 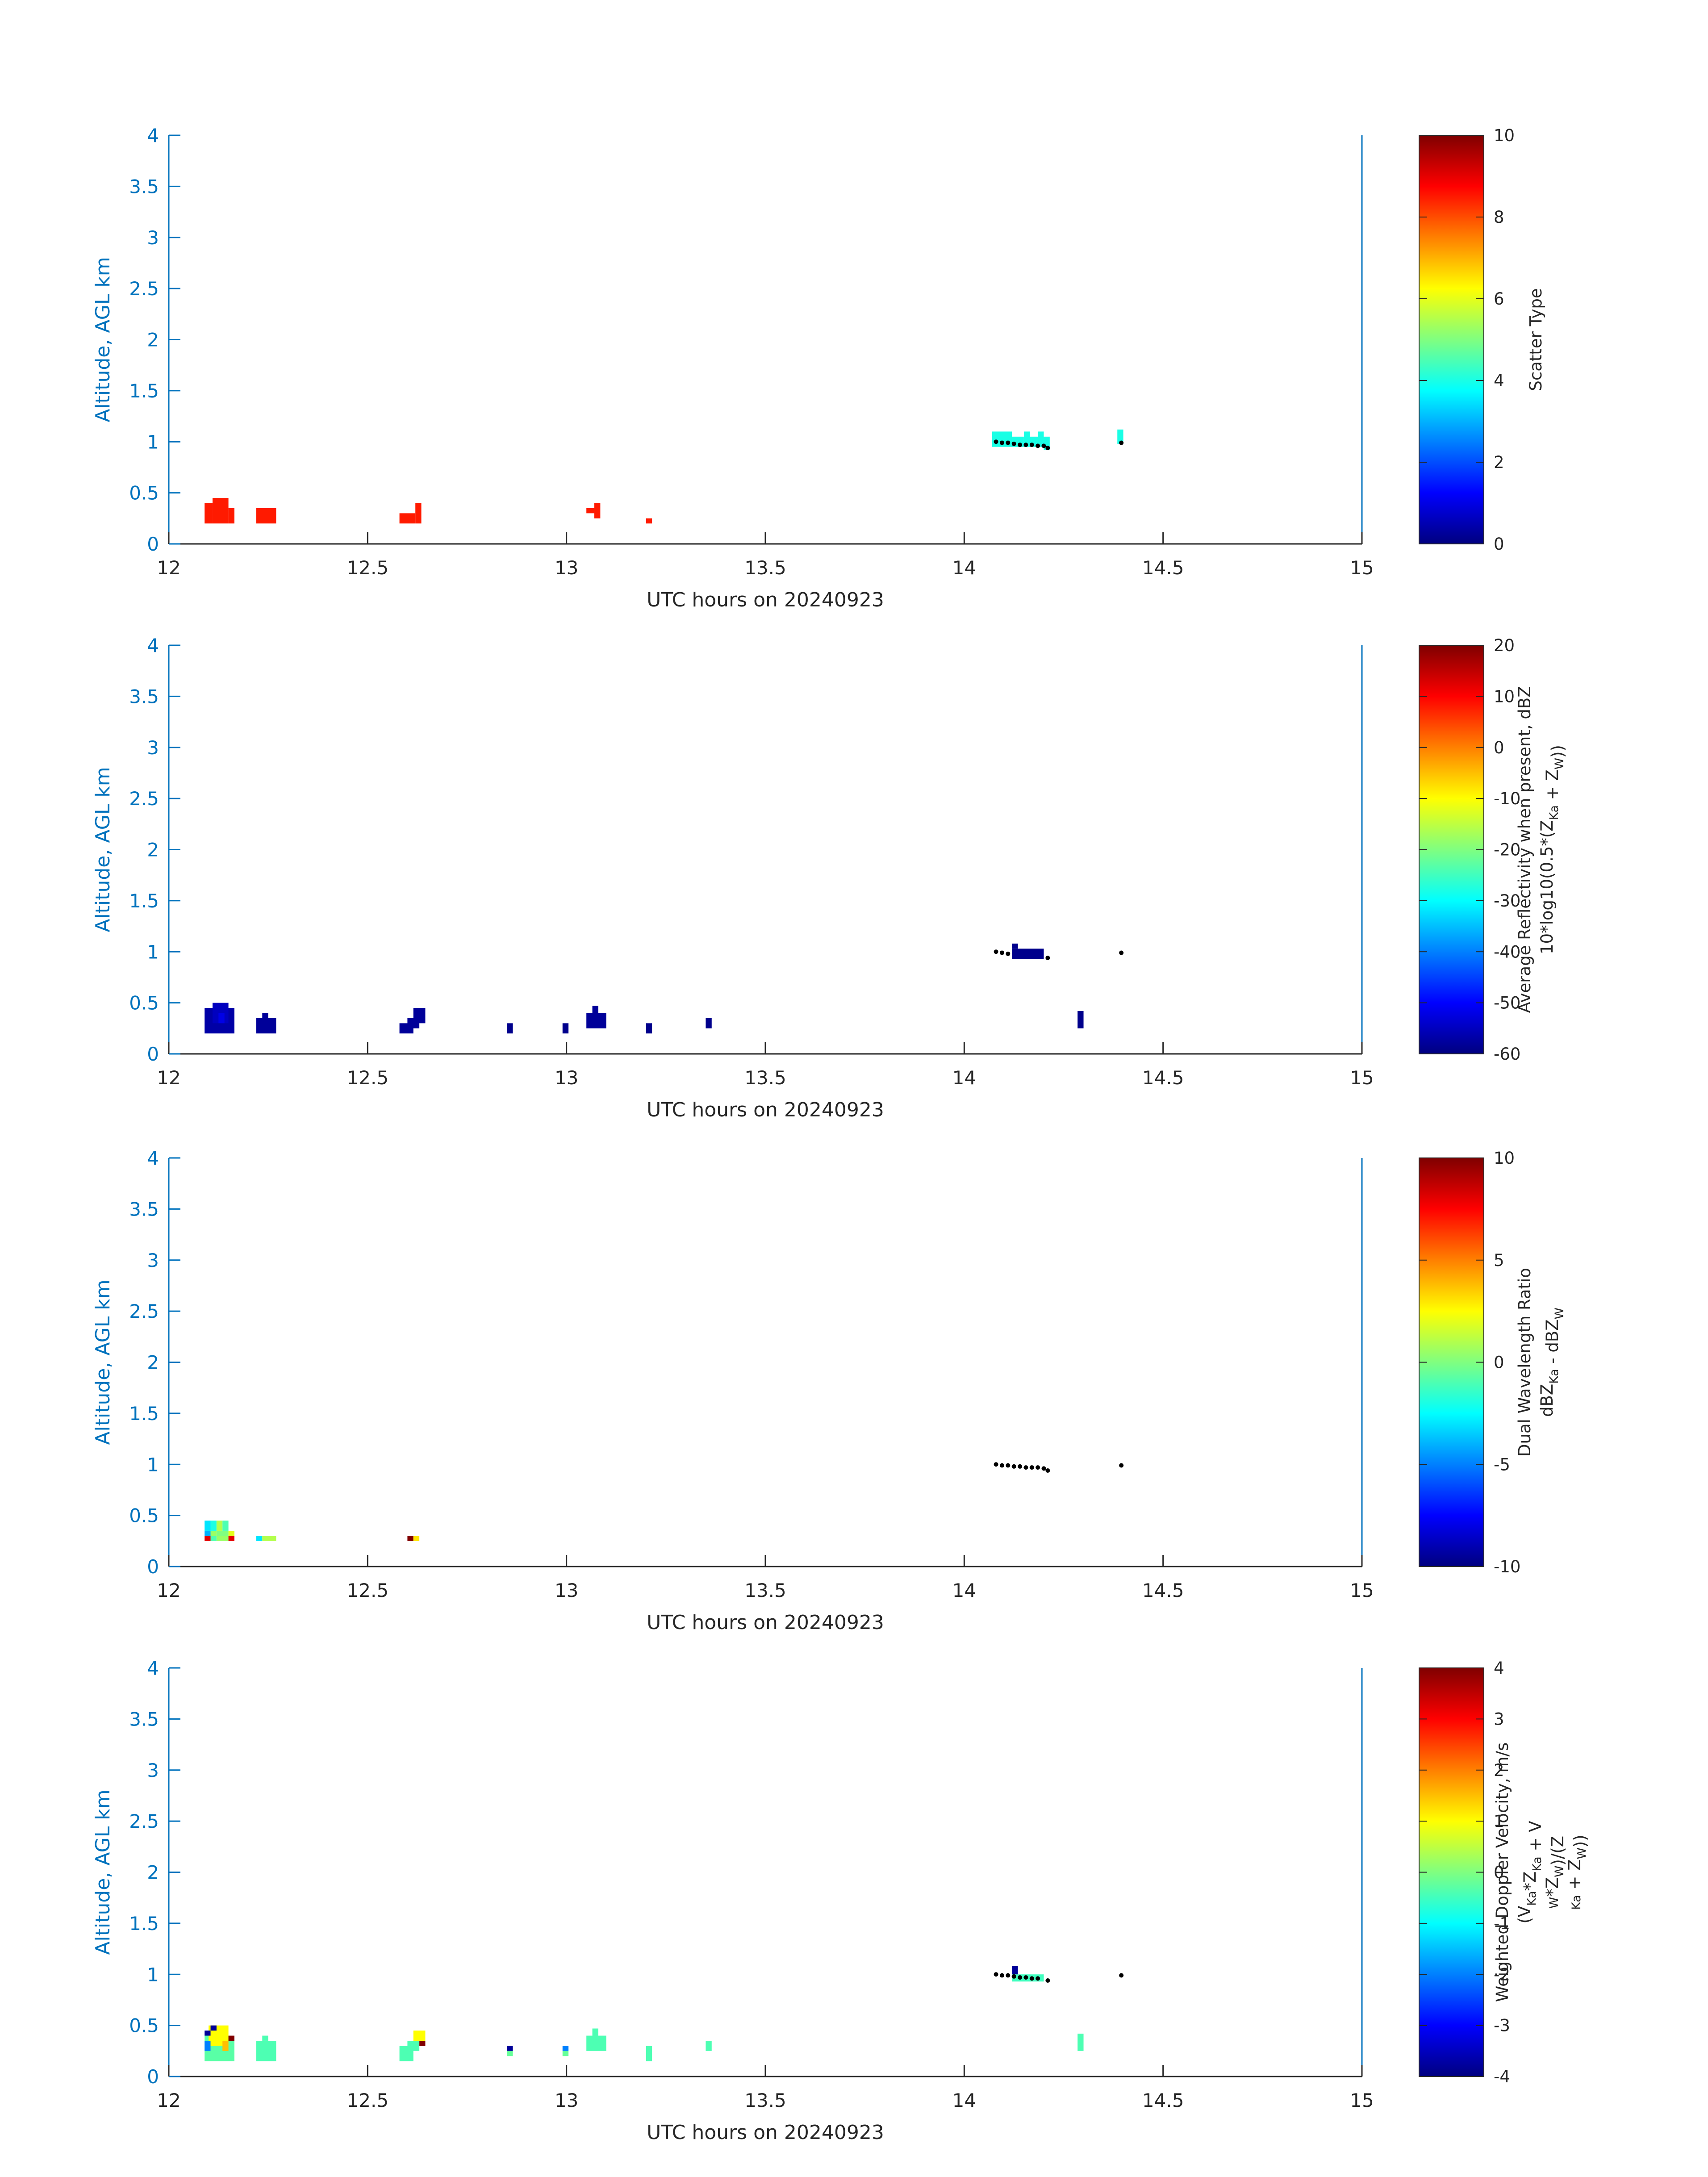 What do you see at coordinates (1502, 2025) in the screenshot?
I see `colorbar-tick-label: -3` at bounding box center [1502, 2025].